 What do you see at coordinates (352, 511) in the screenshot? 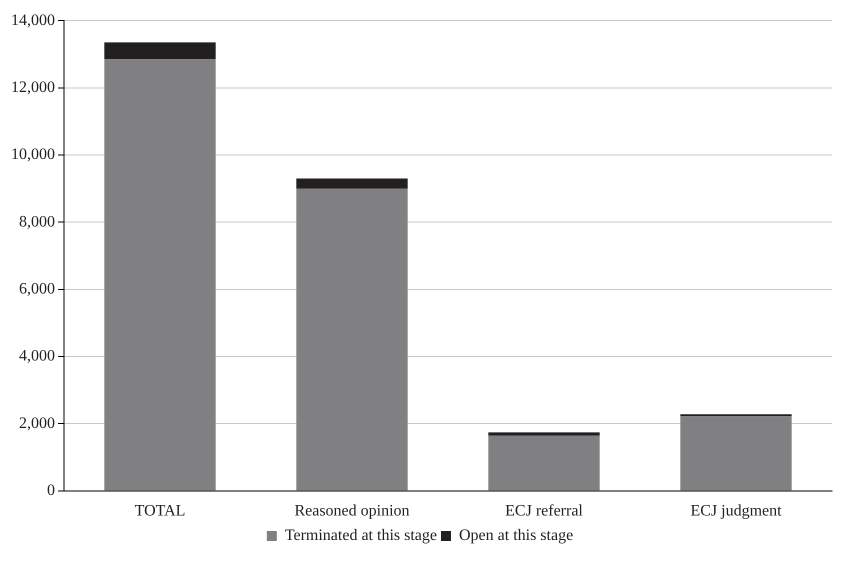
I see `x-tick-label: Reasoned opinion` at bounding box center [352, 511].